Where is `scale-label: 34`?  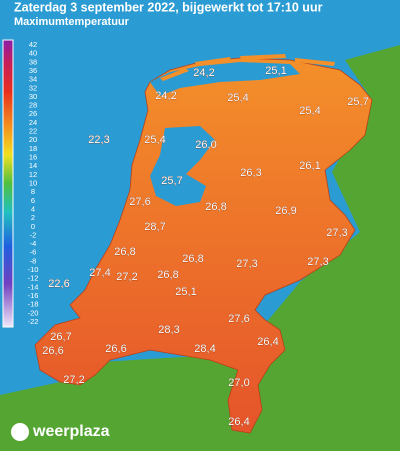
scale-label: 34 is located at coordinates (33, 79).